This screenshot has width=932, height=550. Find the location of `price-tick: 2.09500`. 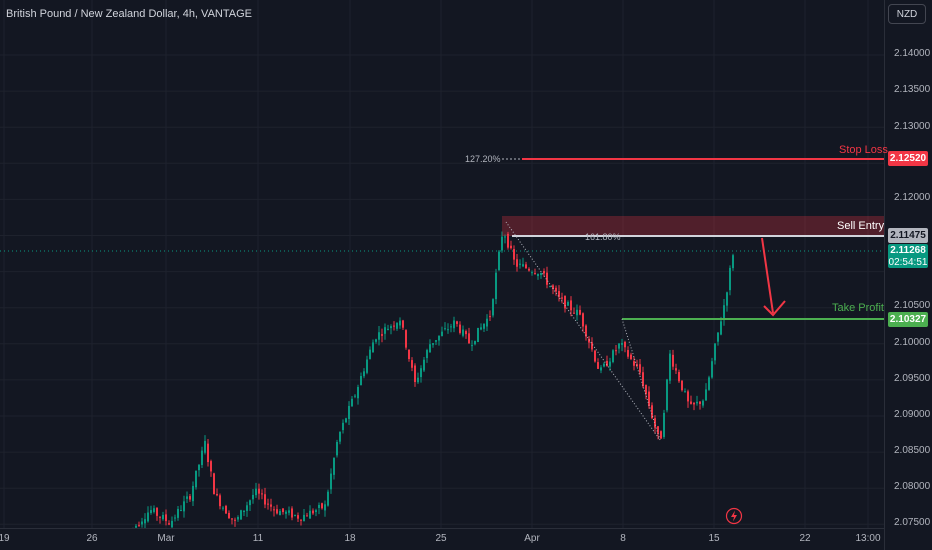

price-tick: 2.09500 is located at coordinates (912, 378).